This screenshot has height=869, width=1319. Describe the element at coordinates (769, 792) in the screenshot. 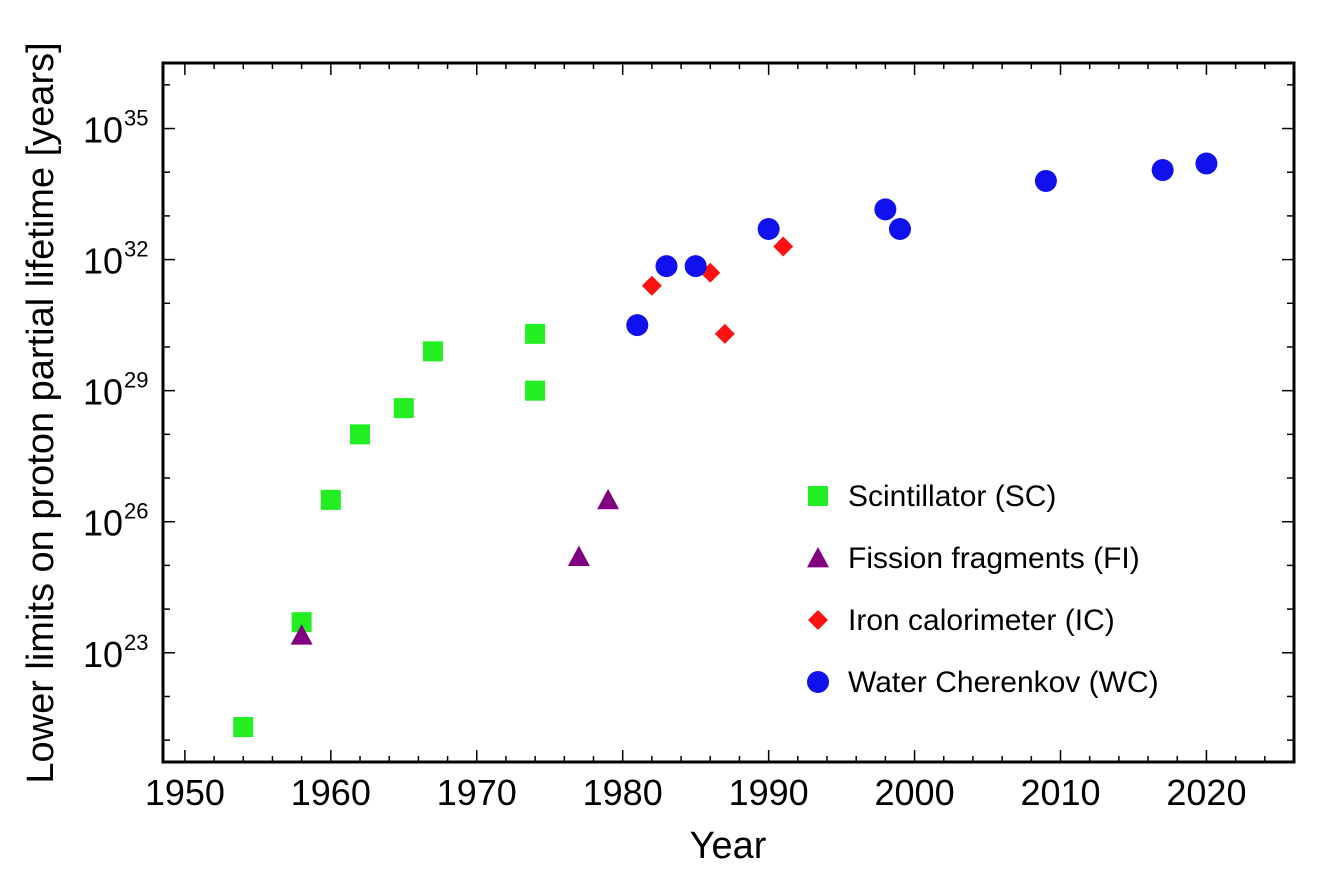

I see `x-tick-label: 1990` at that location.